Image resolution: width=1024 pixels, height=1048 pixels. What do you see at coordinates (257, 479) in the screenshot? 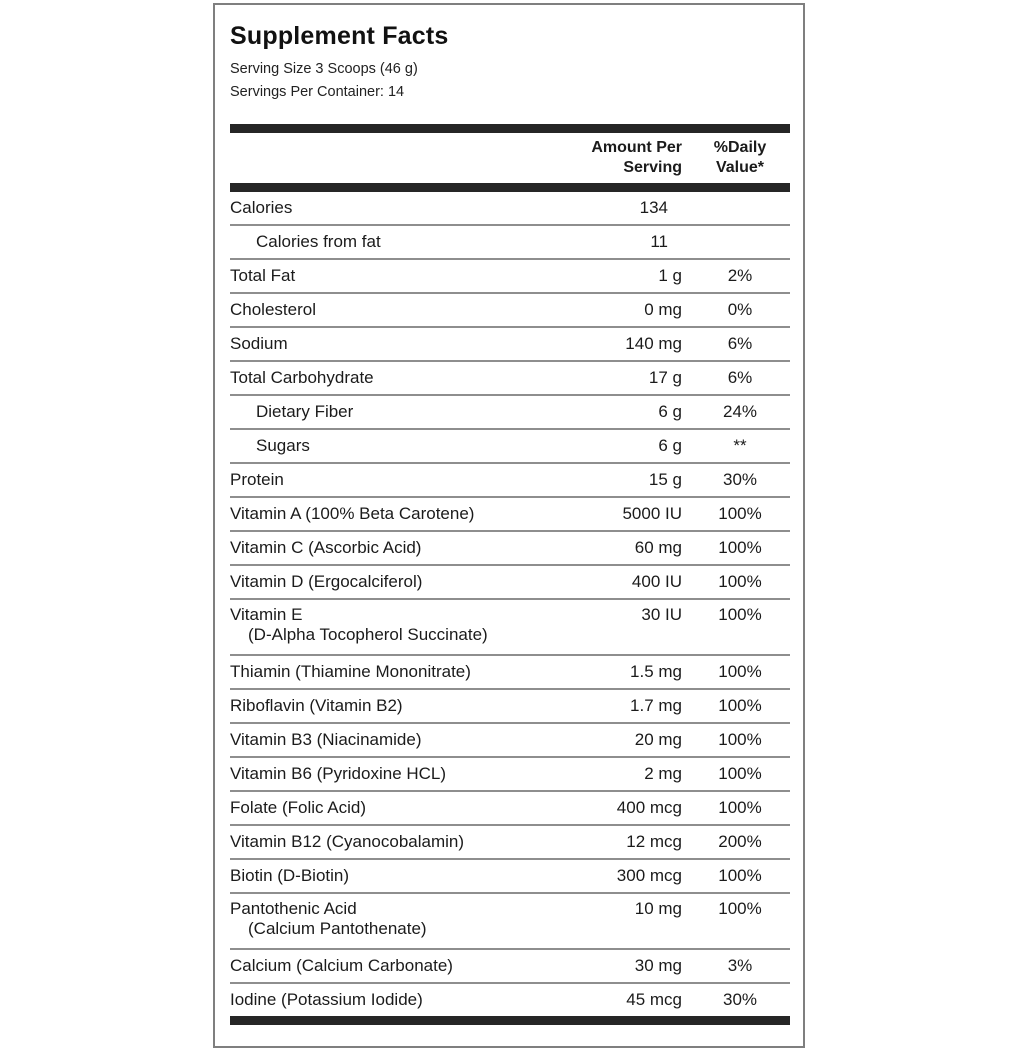
I see `nutrient-name-line1: Protein` at bounding box center [257, 479].